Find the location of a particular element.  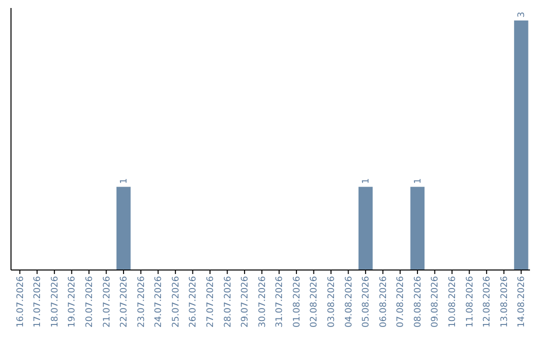

data-label: 3 is located at coordinates (522, 15).